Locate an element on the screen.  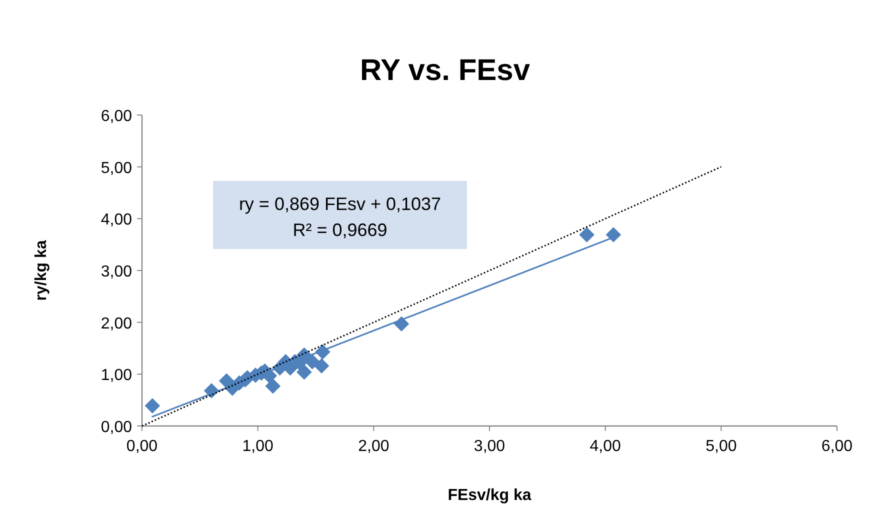
x-tick-label: 1,00 is located at coordinates (258, 446).